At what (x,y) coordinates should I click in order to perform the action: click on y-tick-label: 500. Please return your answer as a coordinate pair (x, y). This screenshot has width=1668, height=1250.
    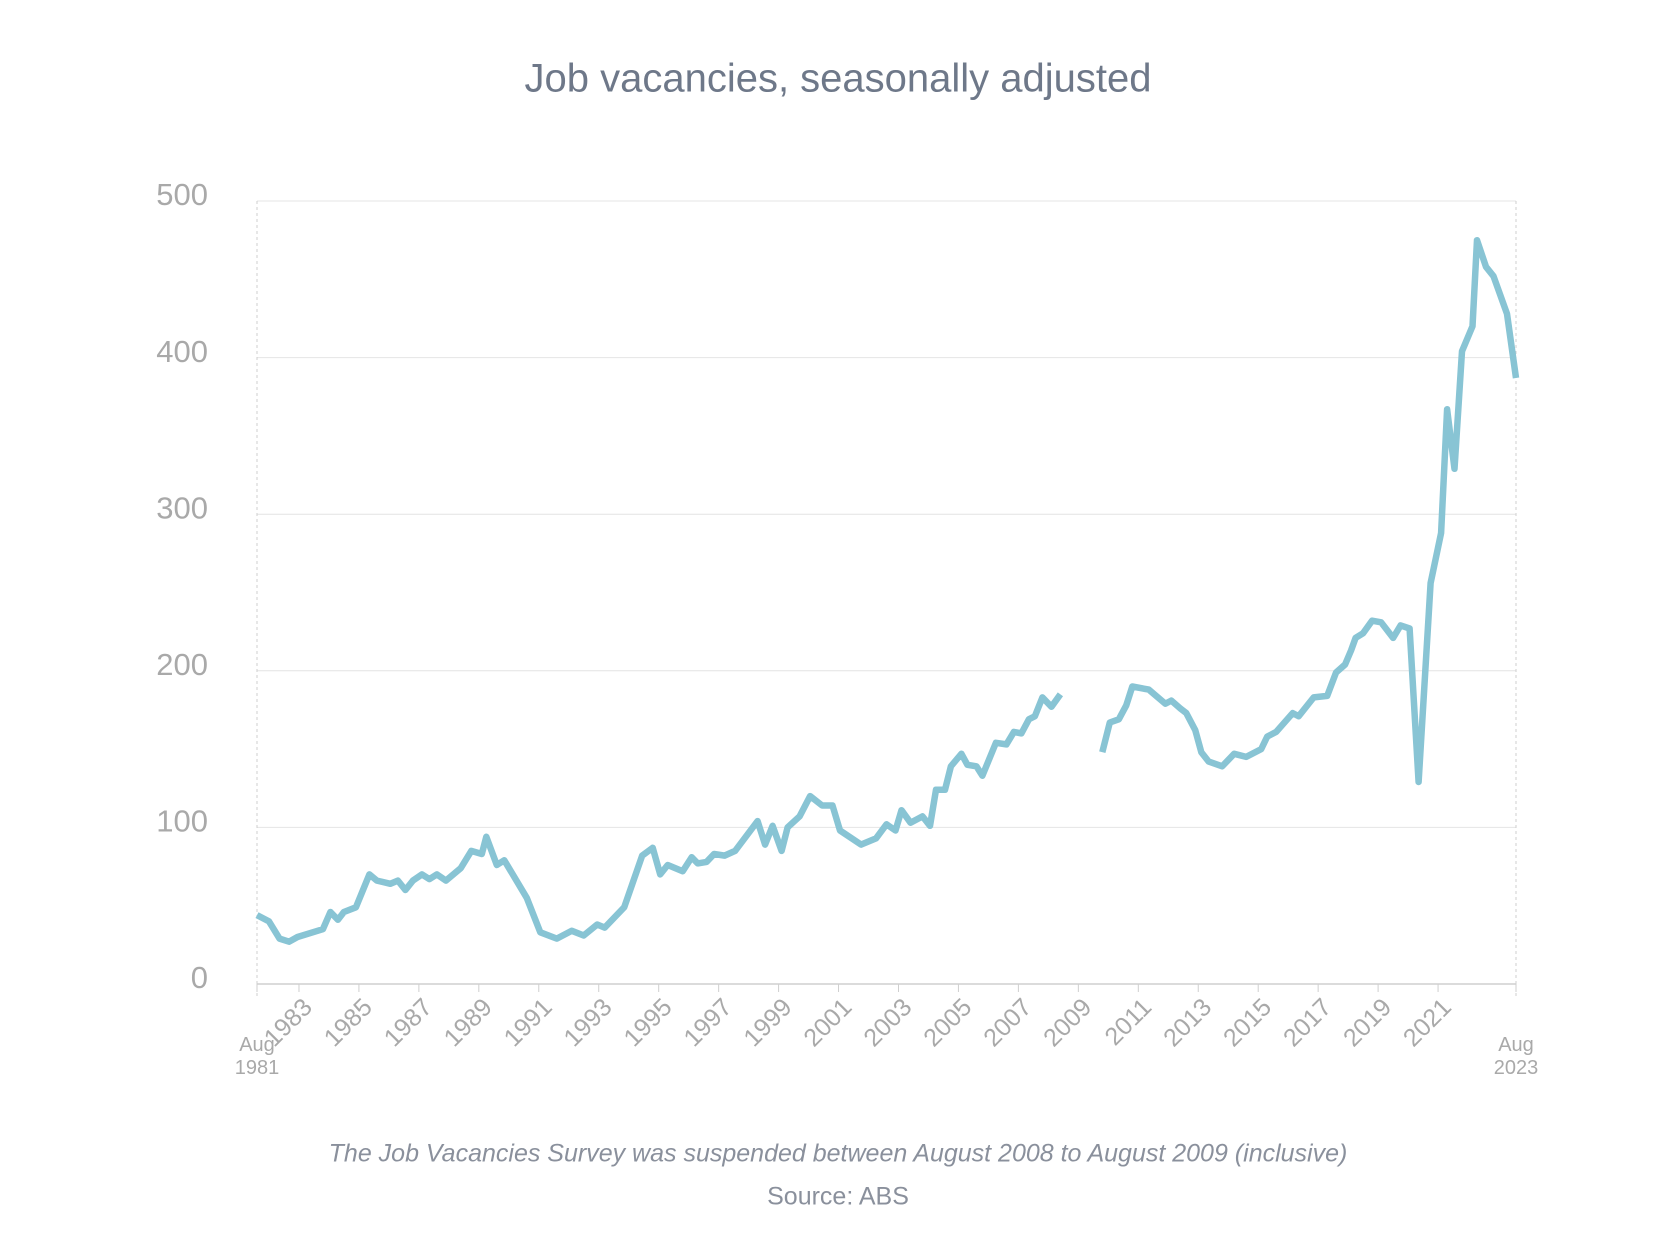
    Looking at the image, I should click on (182, 194).